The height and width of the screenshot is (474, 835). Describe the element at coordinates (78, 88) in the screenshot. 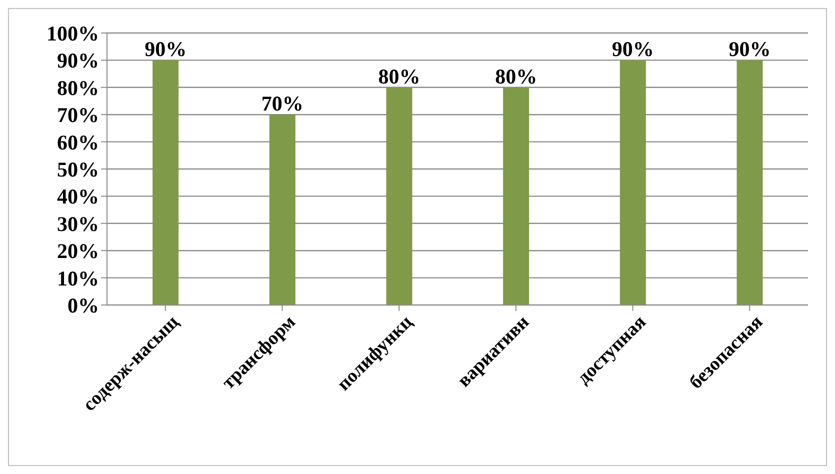

I see `y-tick-label: 80%` at that location.